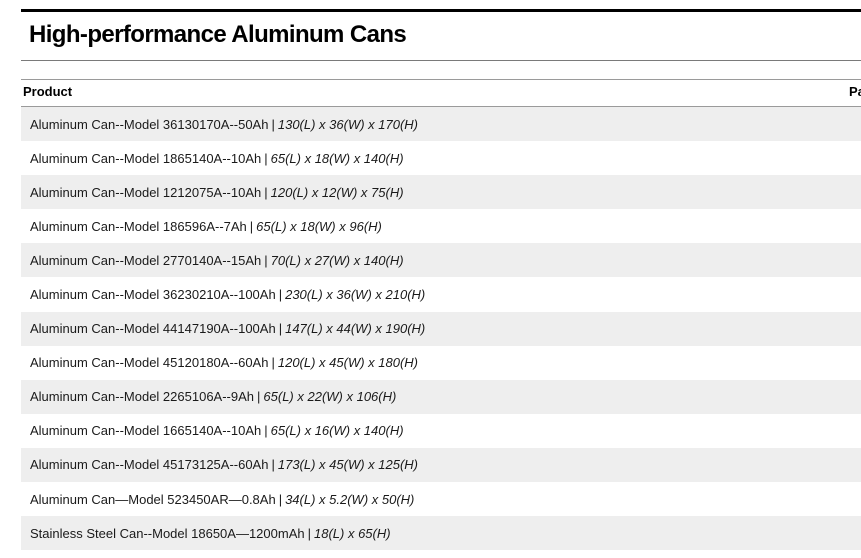 The height and width of the screenshot is (558, 861). I want to click on page-title: High-performance Aluminum Cans, so click(218, 34).